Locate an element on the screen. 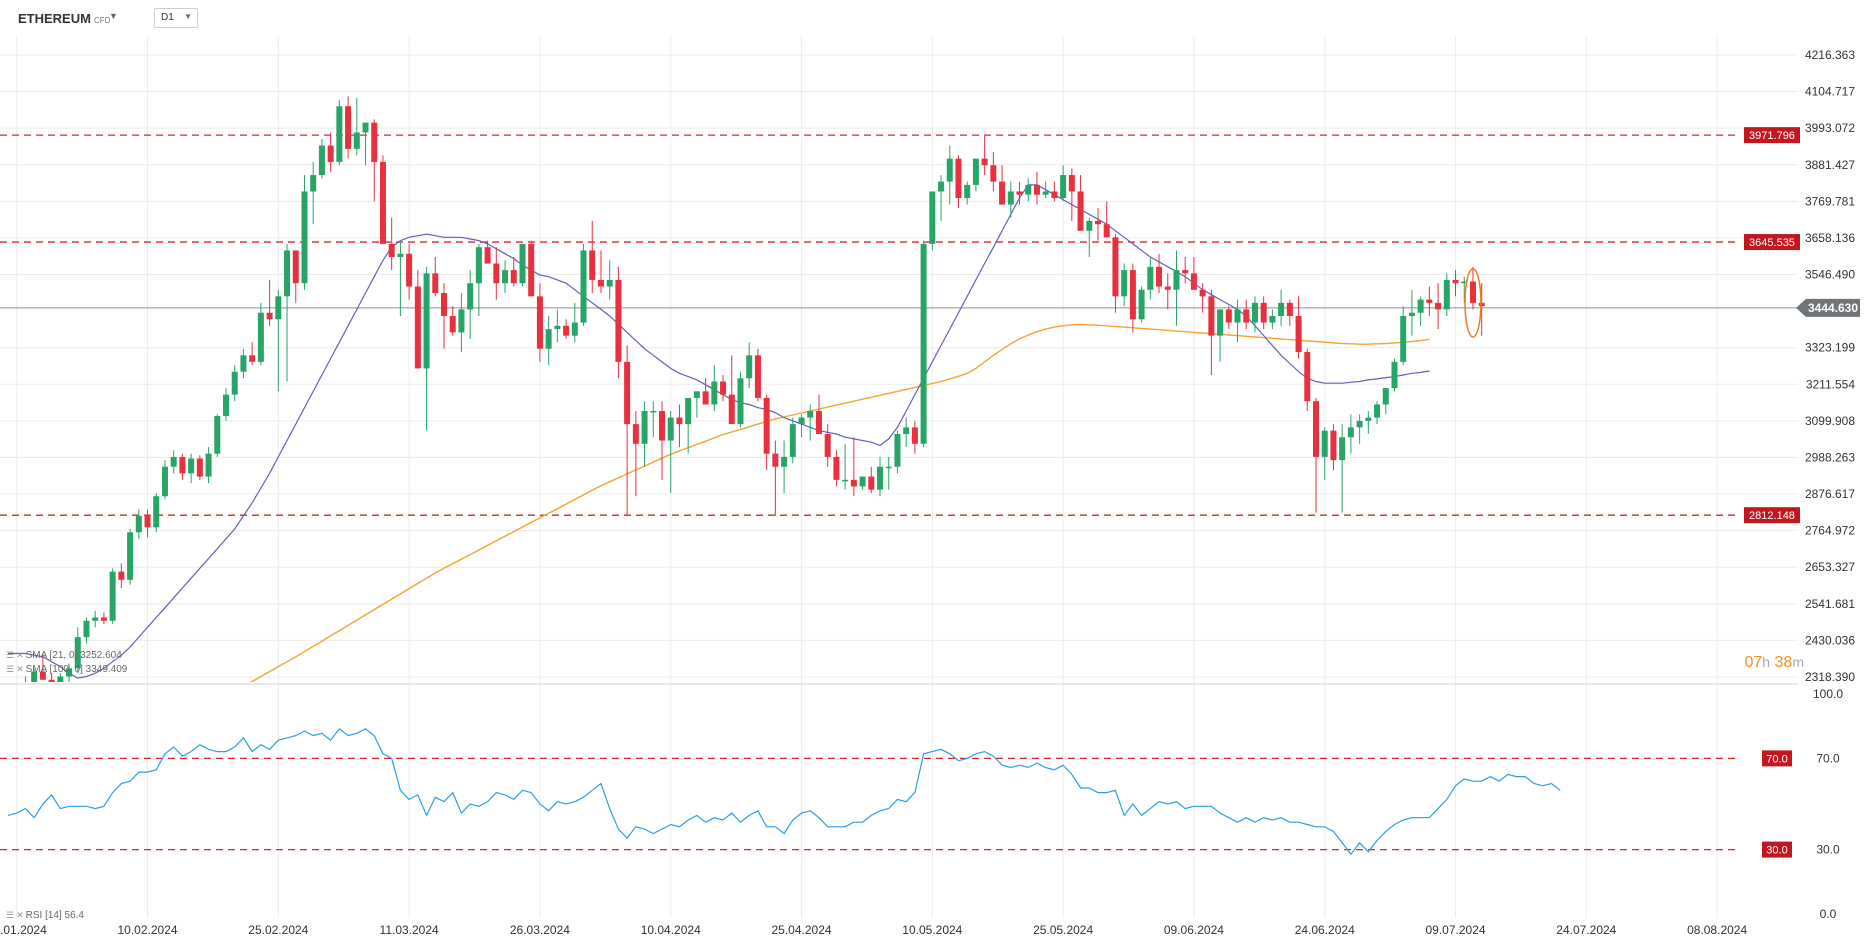  sma100-legend: ☰ ✕ SMA [100, 0] 3349.409 is located at coordinates (66, 669).